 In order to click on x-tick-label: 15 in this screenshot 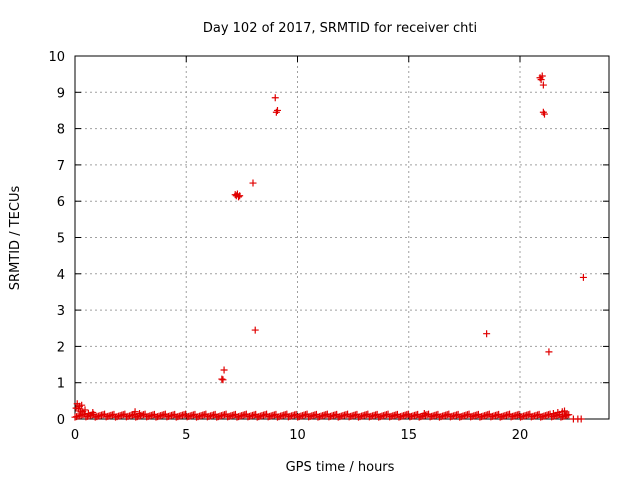, I will do `click(408, 435)`.